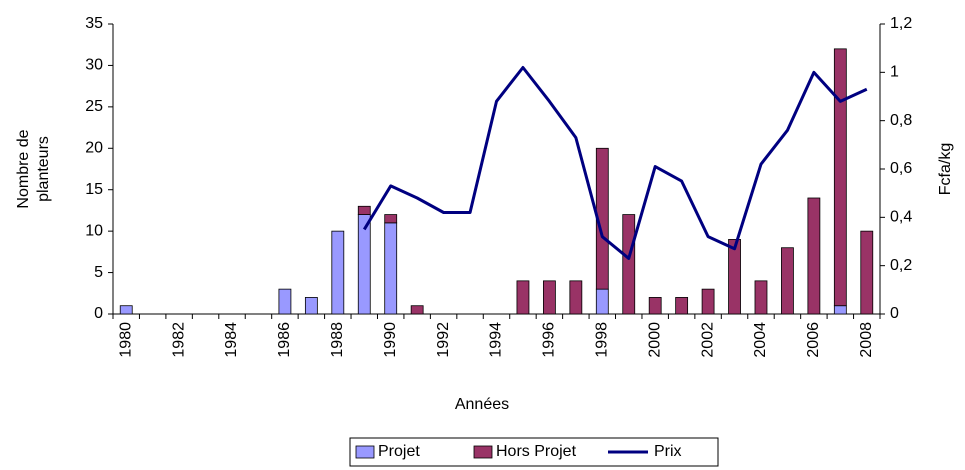  What do you see at coordinates (901, 168) in the screenshot?
I see `y2-tick-label: 0,6` at bounding box center [901, 168].